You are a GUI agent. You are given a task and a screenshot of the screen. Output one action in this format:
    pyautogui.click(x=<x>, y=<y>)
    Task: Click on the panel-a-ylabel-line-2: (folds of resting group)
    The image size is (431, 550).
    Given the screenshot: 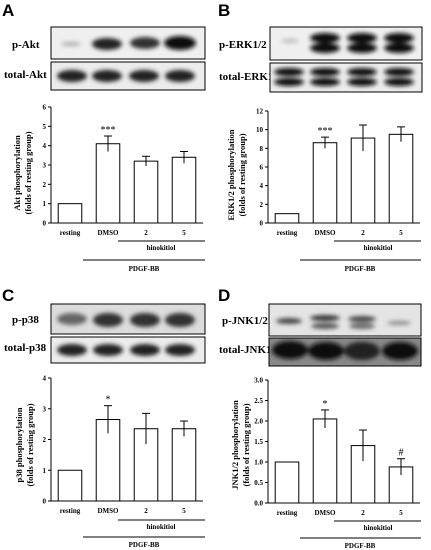 What is the action you would take?
    pyautogui.click(x=28, y=172)
    